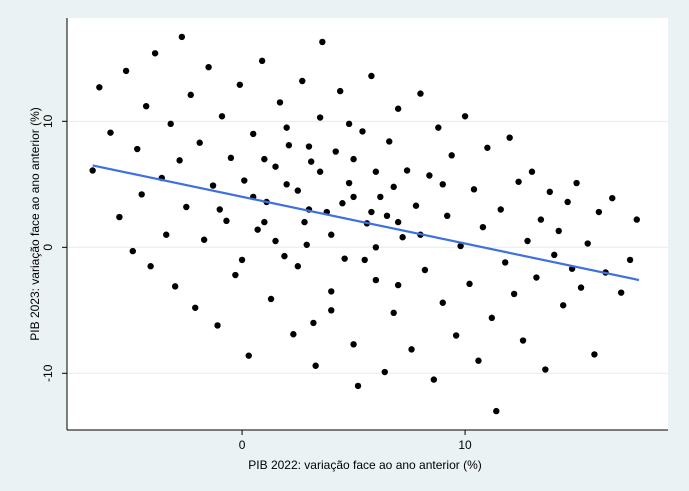 The image size is (689, 491). Describe the element at coordinates (48, 247) in the screenshot. I see `y-tick-label: 0` at that location.